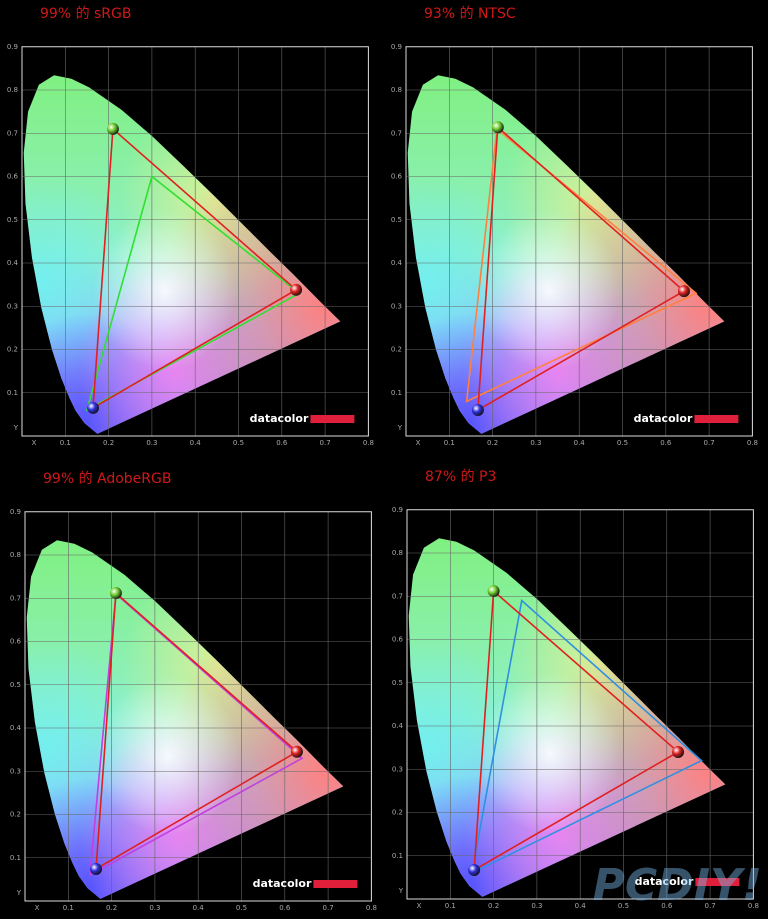 This screenshot has height=919, width=768. What do you see at coordinates (107, 479) in the screenshot?
I see `chart-title: 99% 的 AdobeRGB` at bounding box center [107, 479].